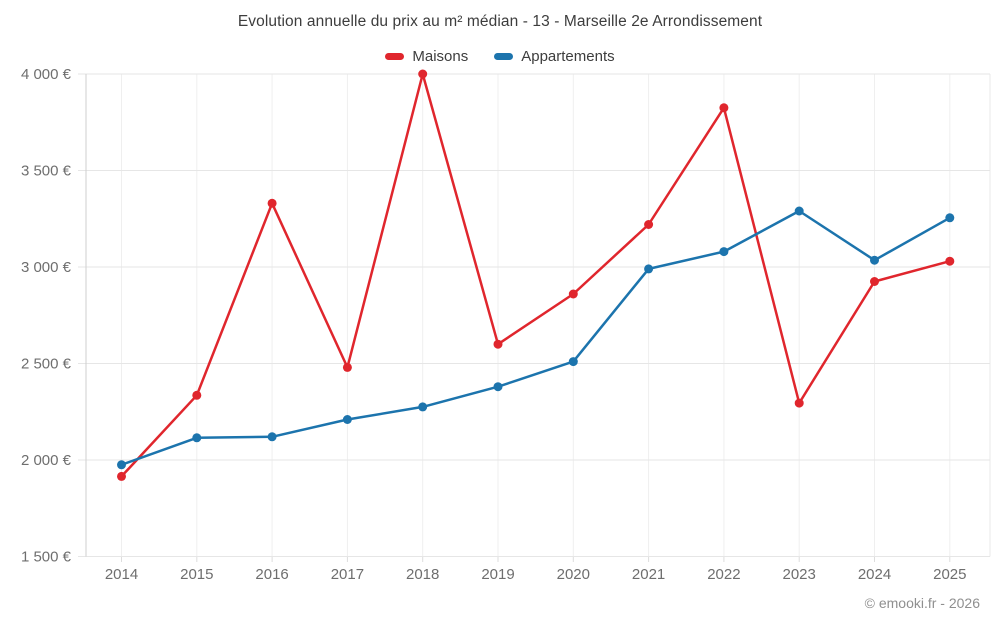 This screenshot has width=1000, height=625. What do you see at coordinates (799, 574) in the screenshot?
I see `x-axis-label-2023: 2023` at bounding box center [799, 574].